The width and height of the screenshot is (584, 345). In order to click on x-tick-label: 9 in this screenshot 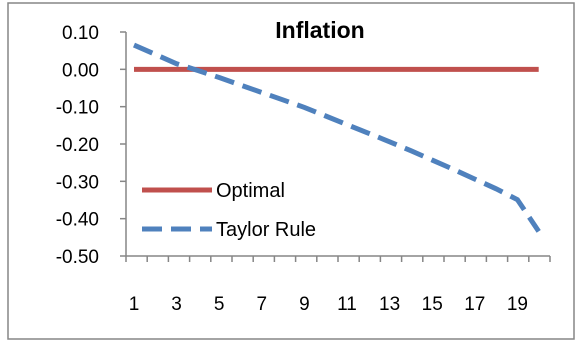, I will do `click(304, 304)`.